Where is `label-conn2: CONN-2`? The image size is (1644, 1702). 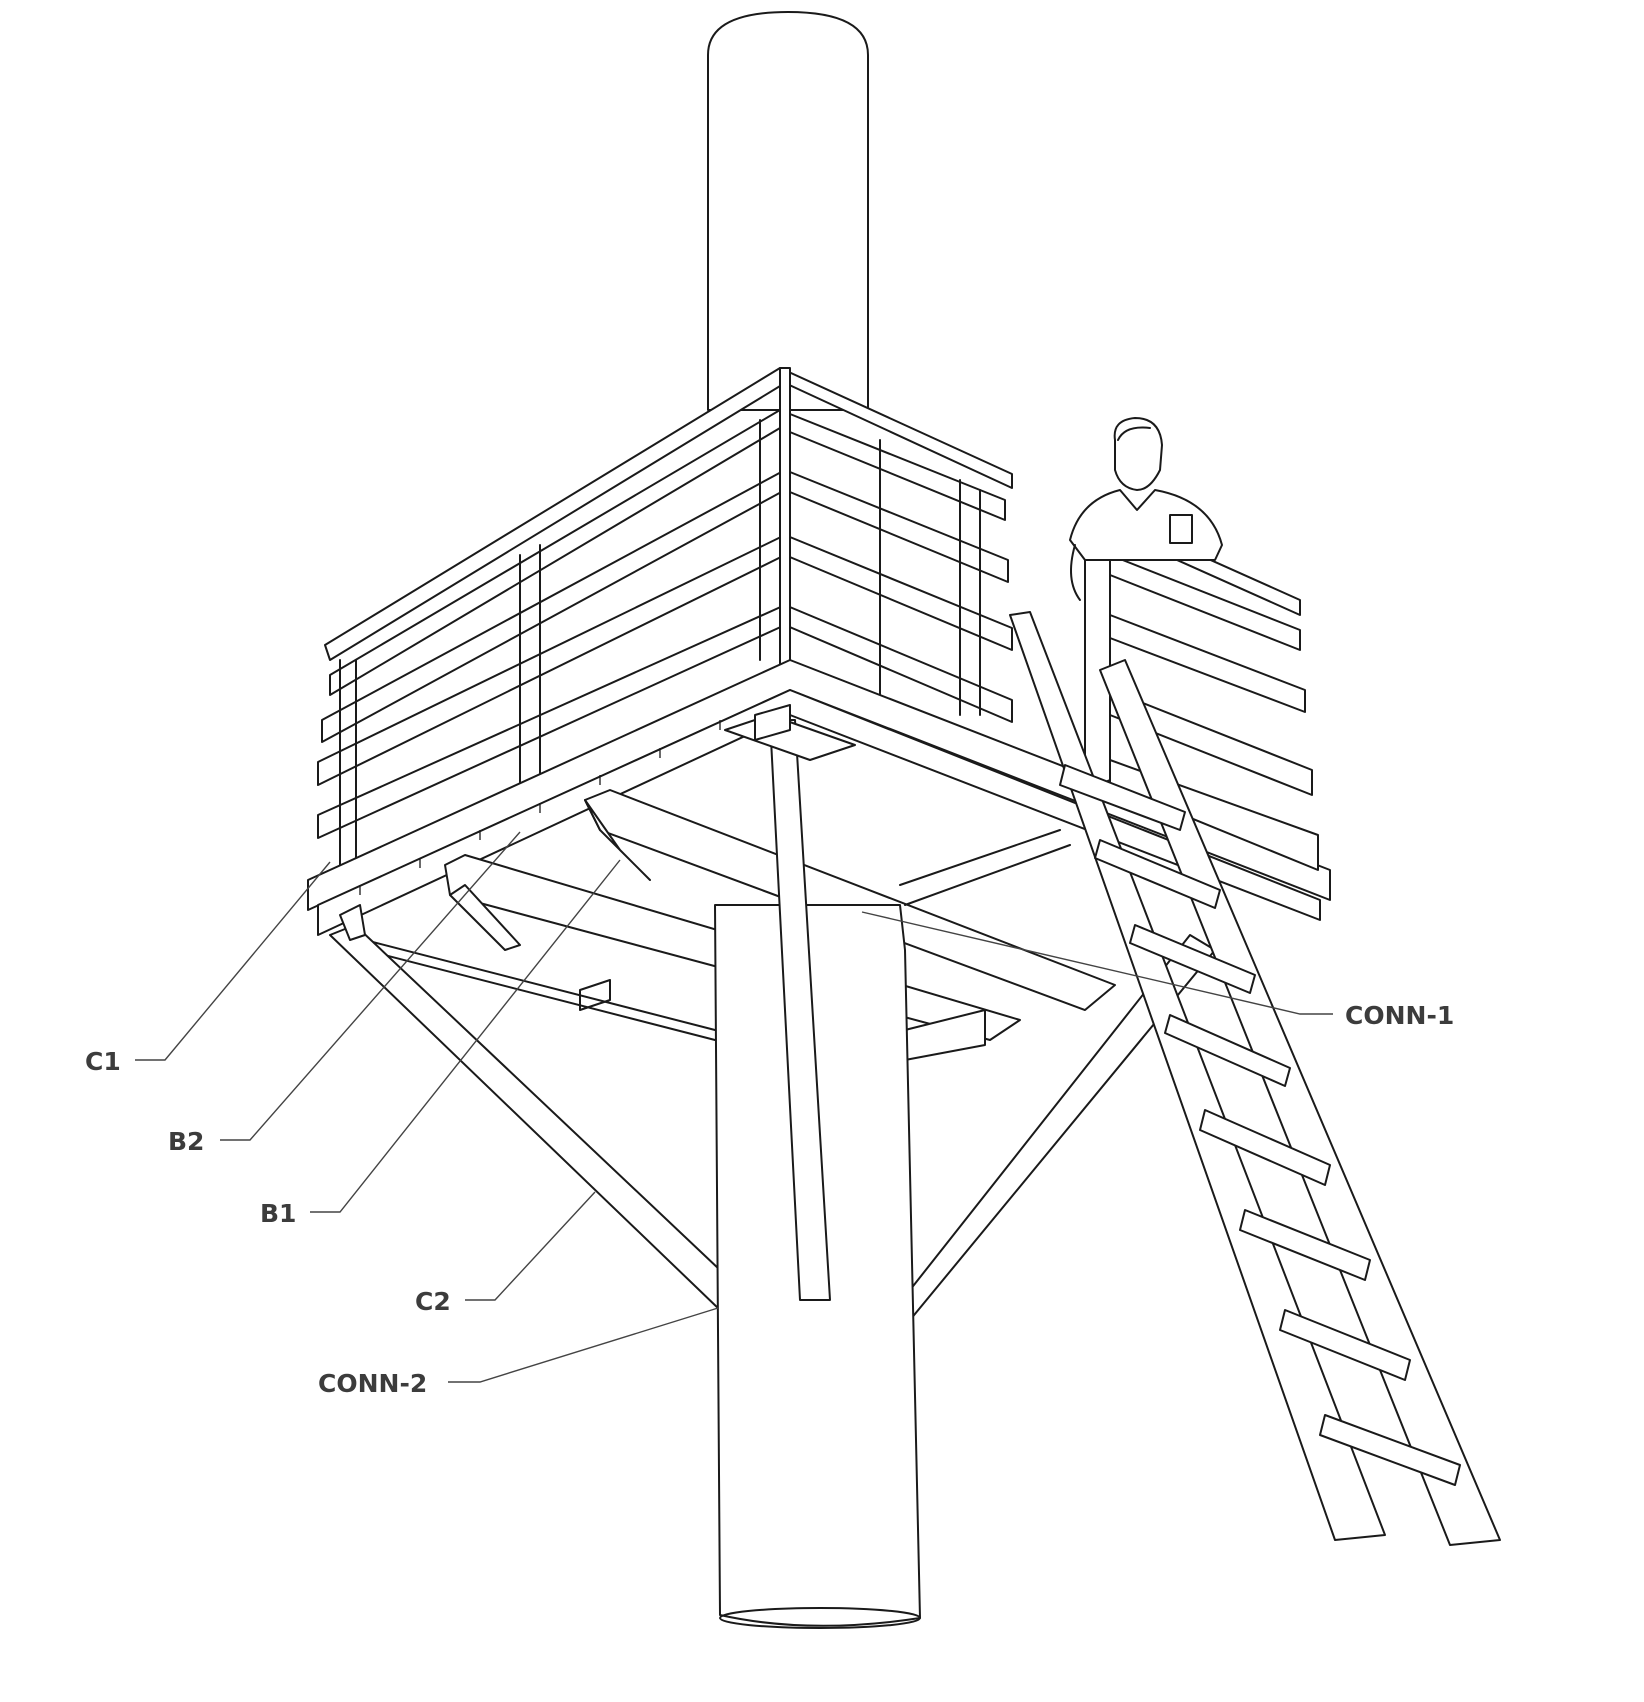
label-conn2: CONN-2 is located at coordinates (372, 1383).